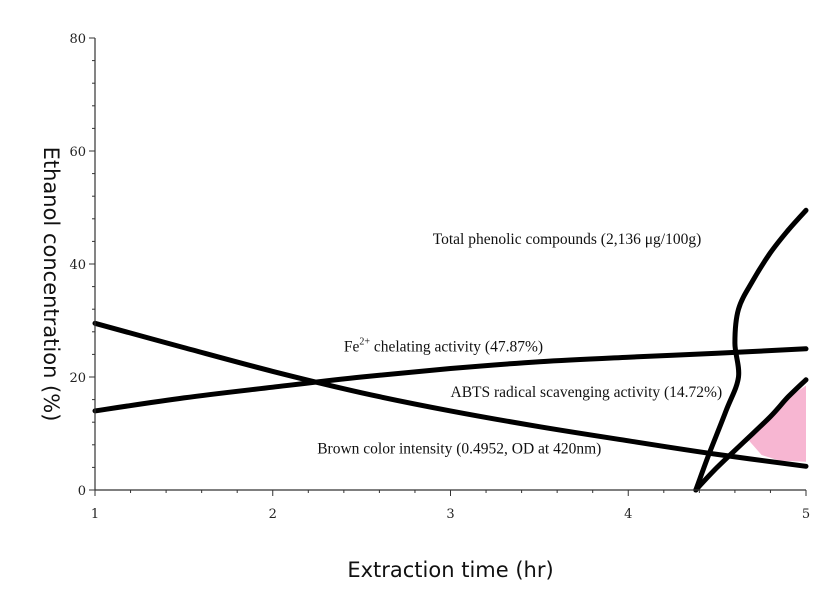 The height and width of the screenshot is (597, 827). What do you see at coordinates (443, 346) in the screenshot?
I see `annotation-2: Fe2+ chelating activity (47.87%)` at bounding box center [443, 346].